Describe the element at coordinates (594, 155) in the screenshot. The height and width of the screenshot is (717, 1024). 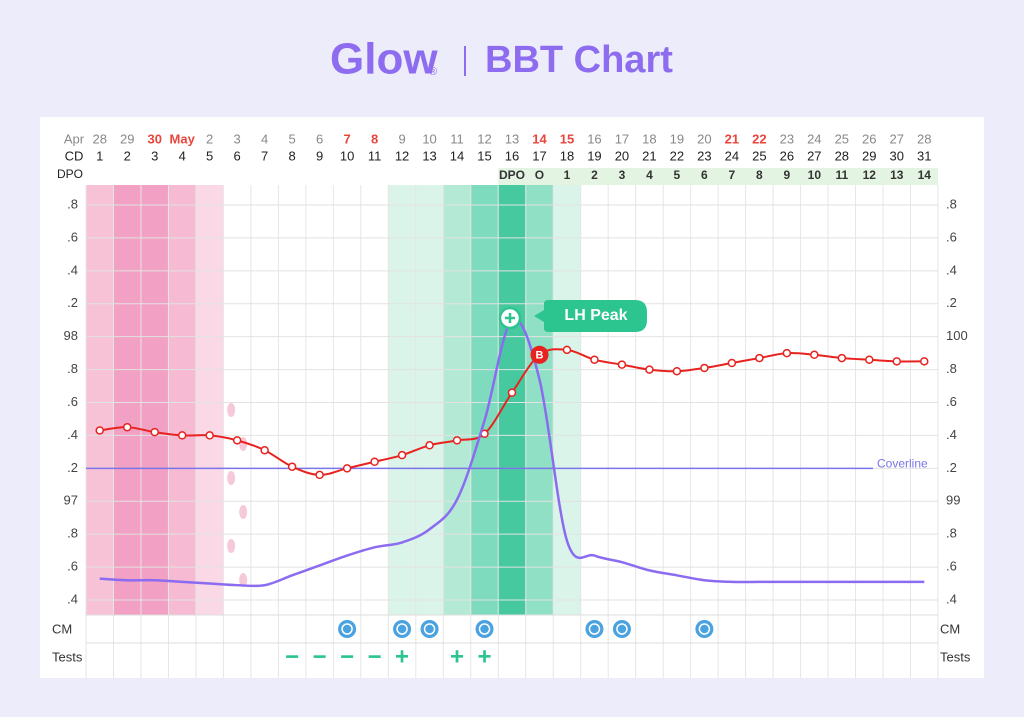
I see `cd-number: 19` at that location.